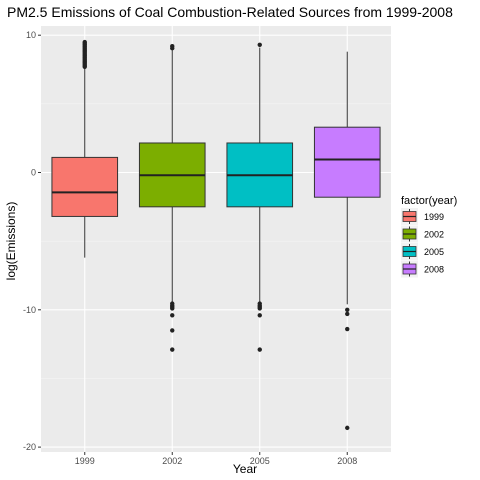 The width and height of the screenshot is (480, 480). Describe the element at coordinates (422, 269) in the screenshot. I see `legend-item-2008: 2008` at that location.